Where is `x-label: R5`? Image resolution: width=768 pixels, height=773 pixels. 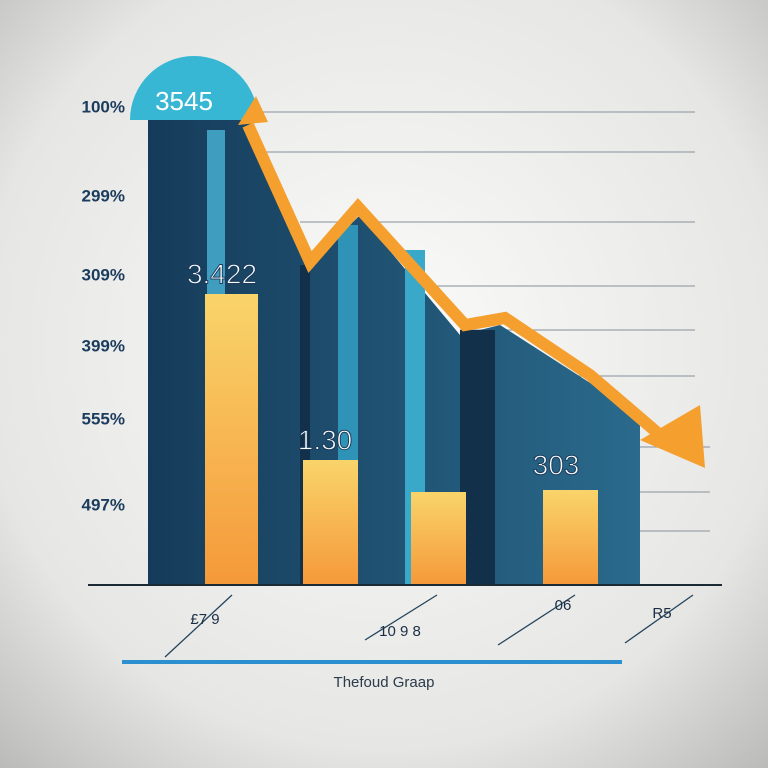
x-label: R5 is located at coordinates (661, 613).